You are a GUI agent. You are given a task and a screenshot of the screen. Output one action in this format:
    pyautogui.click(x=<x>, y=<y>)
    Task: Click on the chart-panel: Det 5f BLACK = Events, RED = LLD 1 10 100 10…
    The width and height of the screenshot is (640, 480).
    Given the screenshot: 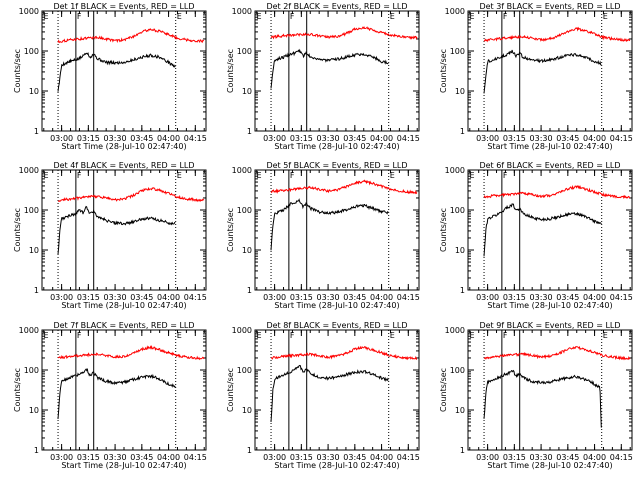 What is the action you would take?
    pyautogui.click(x=323, y=235)
    